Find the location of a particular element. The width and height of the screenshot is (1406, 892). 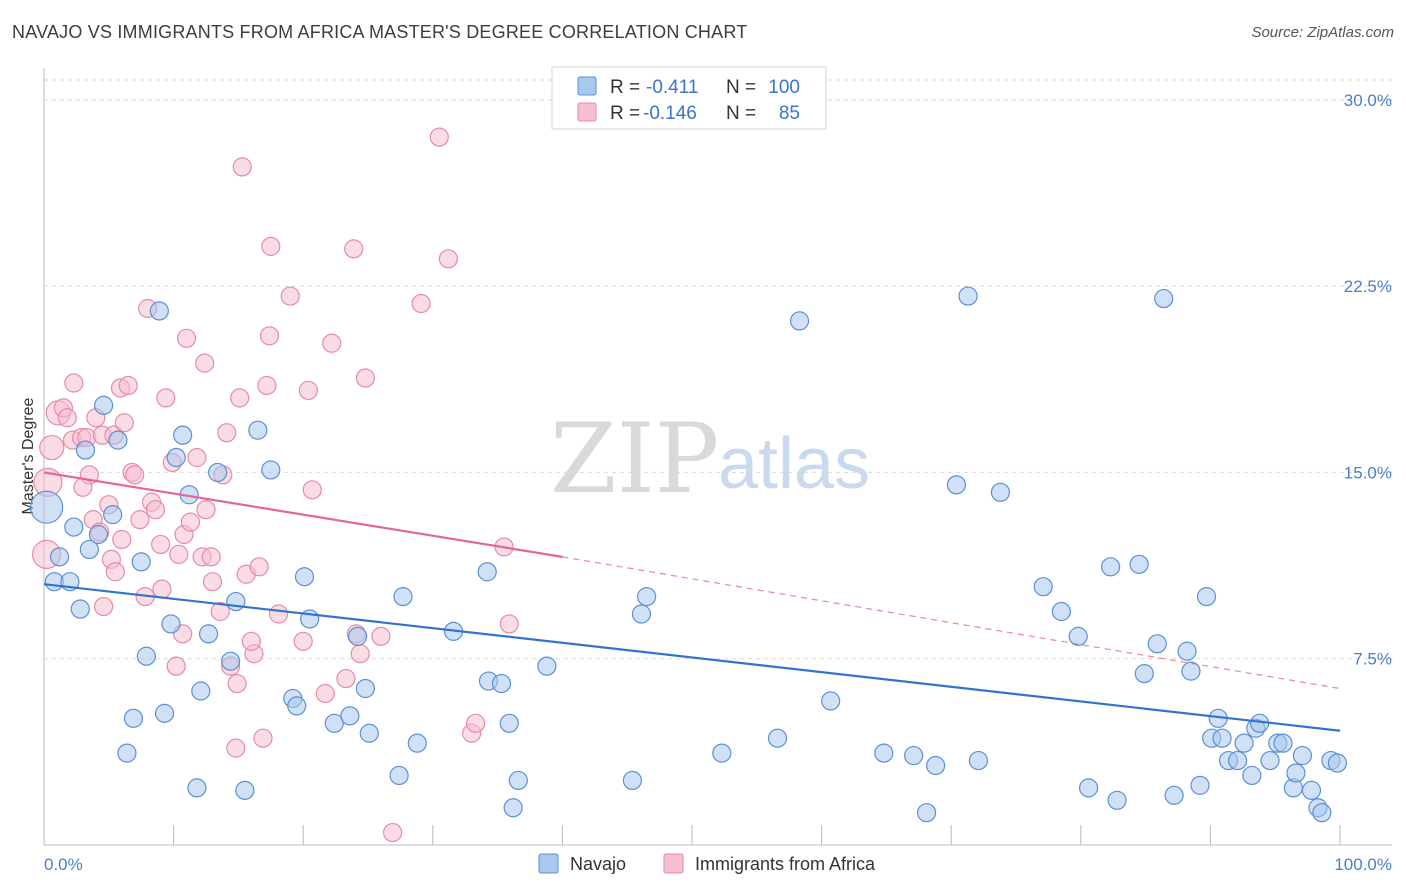

legend-n-label-2: N = is located at coordinates (741, 113).